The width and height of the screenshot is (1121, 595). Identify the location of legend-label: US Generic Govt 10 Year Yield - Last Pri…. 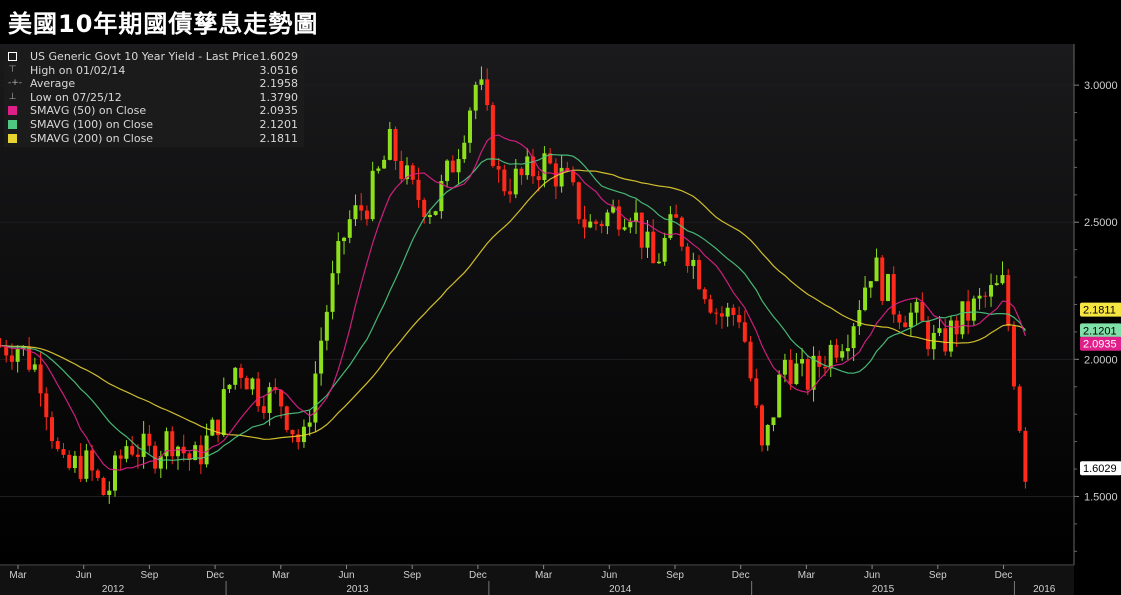
(144, 56).